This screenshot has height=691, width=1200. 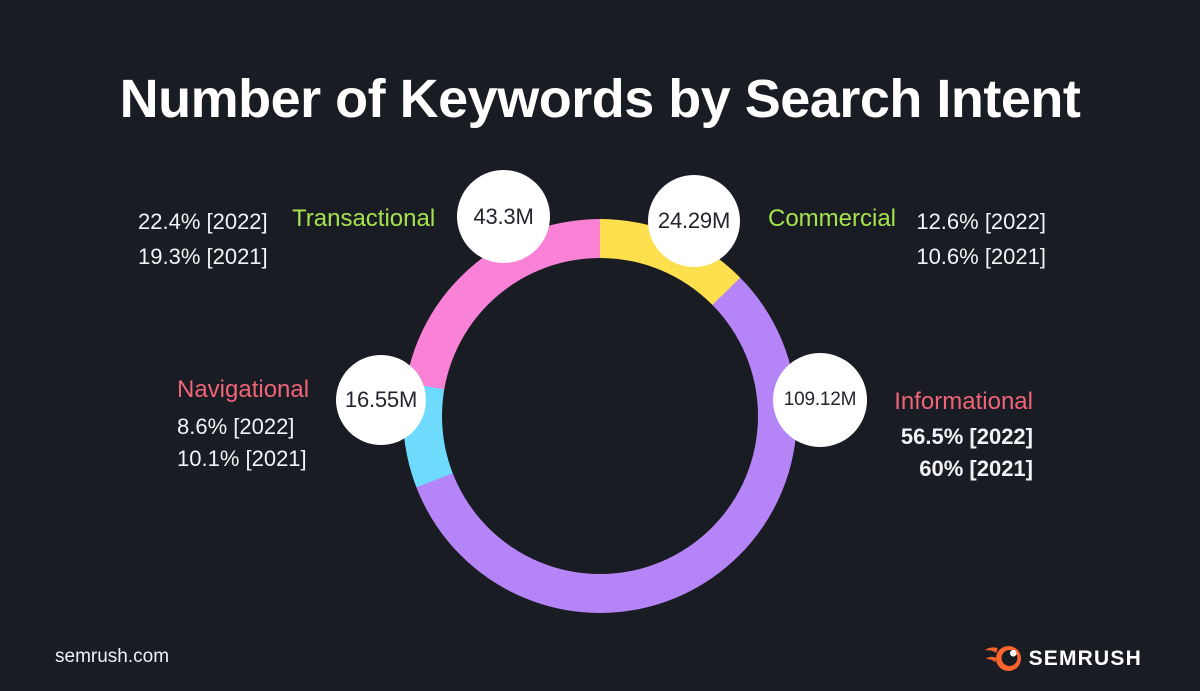 What do you see at coordinates (981, 256) in the screenshot?
I see `commercial-pct-2021: 10.6% [2021]` at bounding box center [981, 256].